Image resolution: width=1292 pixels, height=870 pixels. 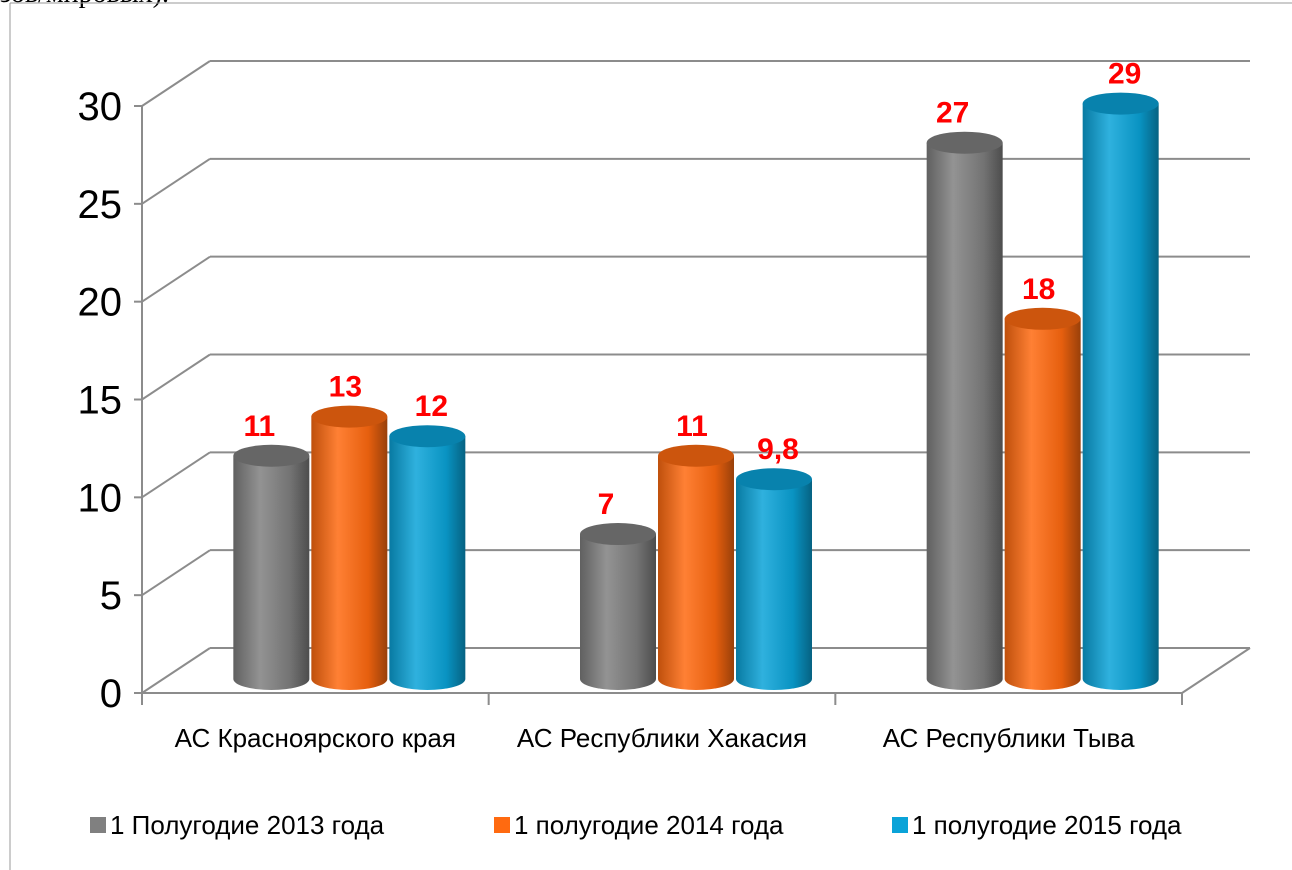 I want to click on data-label: 12, so click(x=431, y=406).